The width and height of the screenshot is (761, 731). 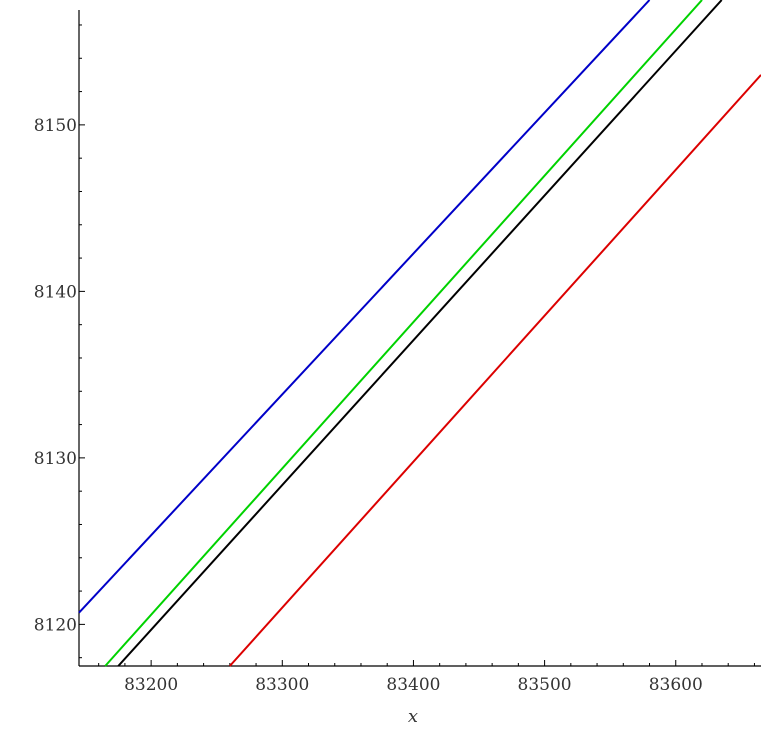 I want to click on x-tick-label: 83400, so click(x=413, y=685).